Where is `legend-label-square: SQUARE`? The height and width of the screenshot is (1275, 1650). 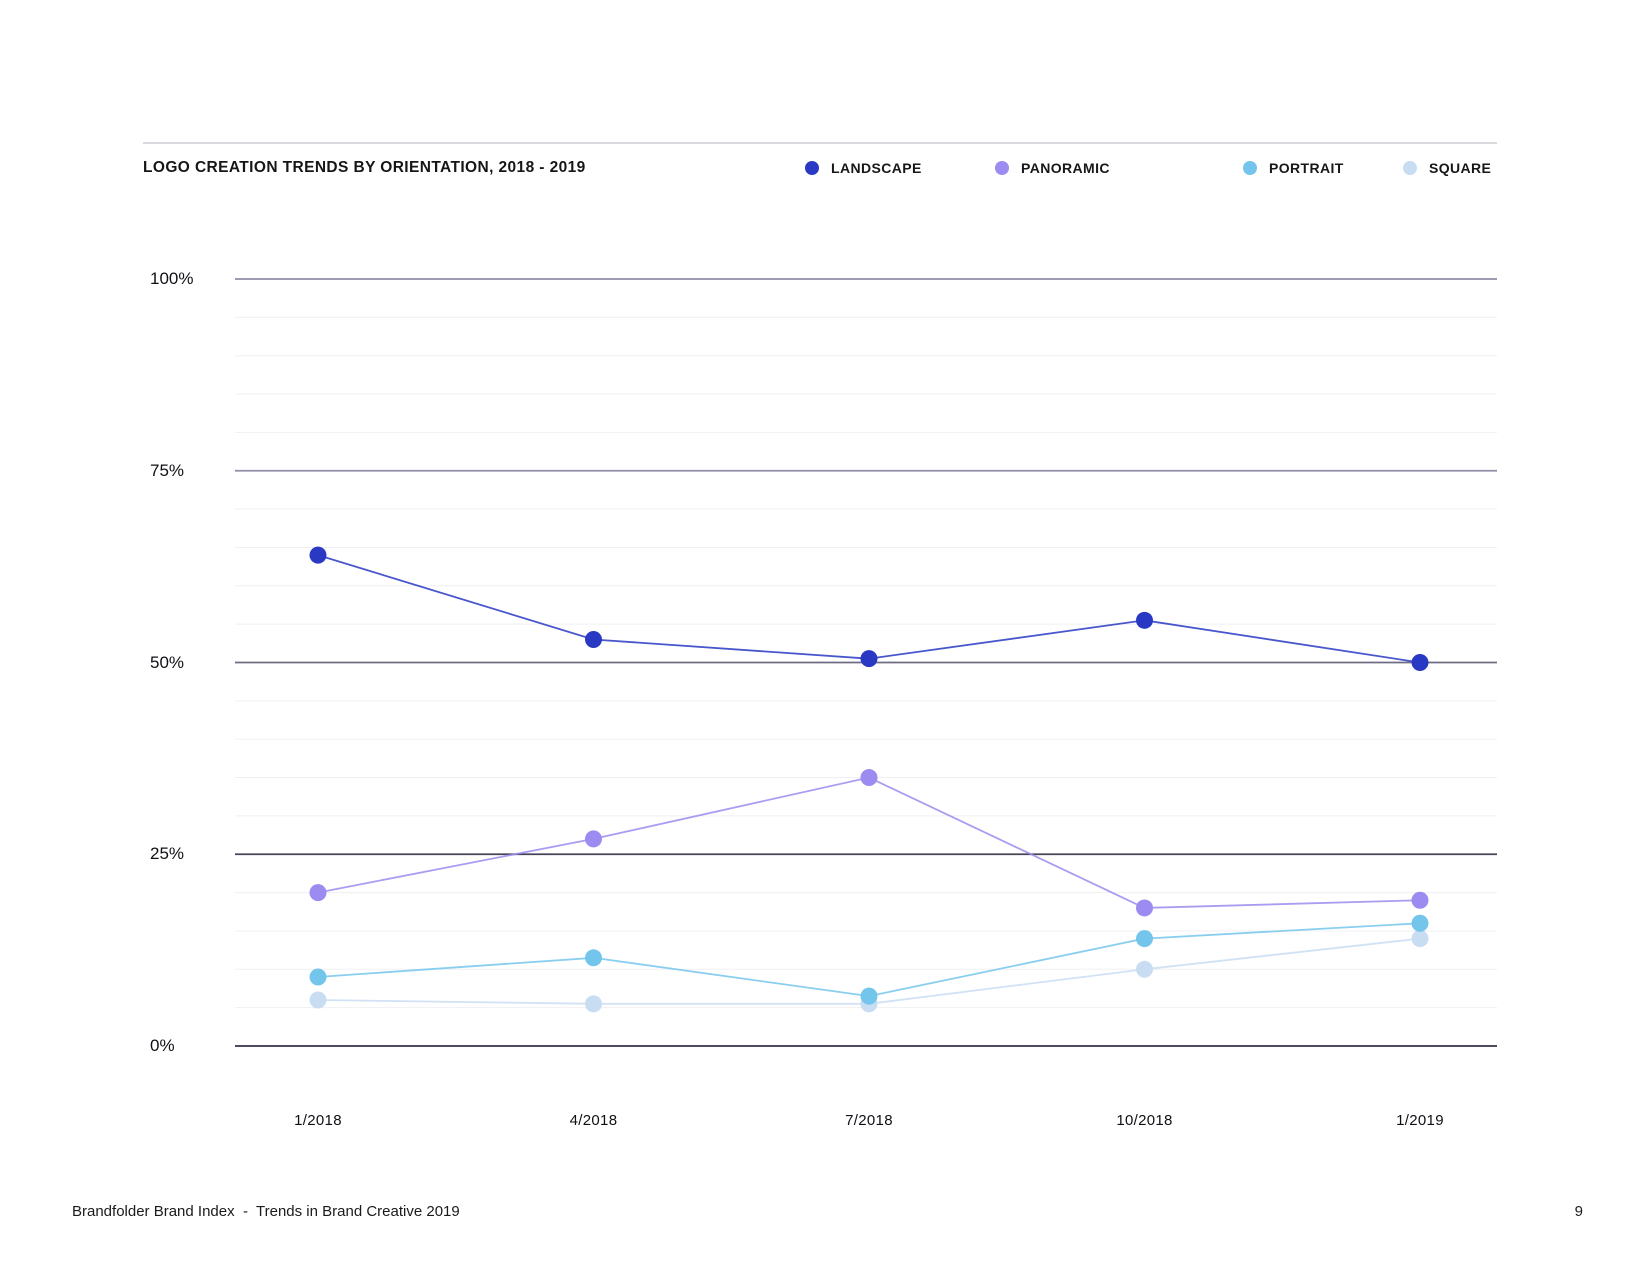 legend-label-square: SQUARE is located at coordinates (1460, 168).